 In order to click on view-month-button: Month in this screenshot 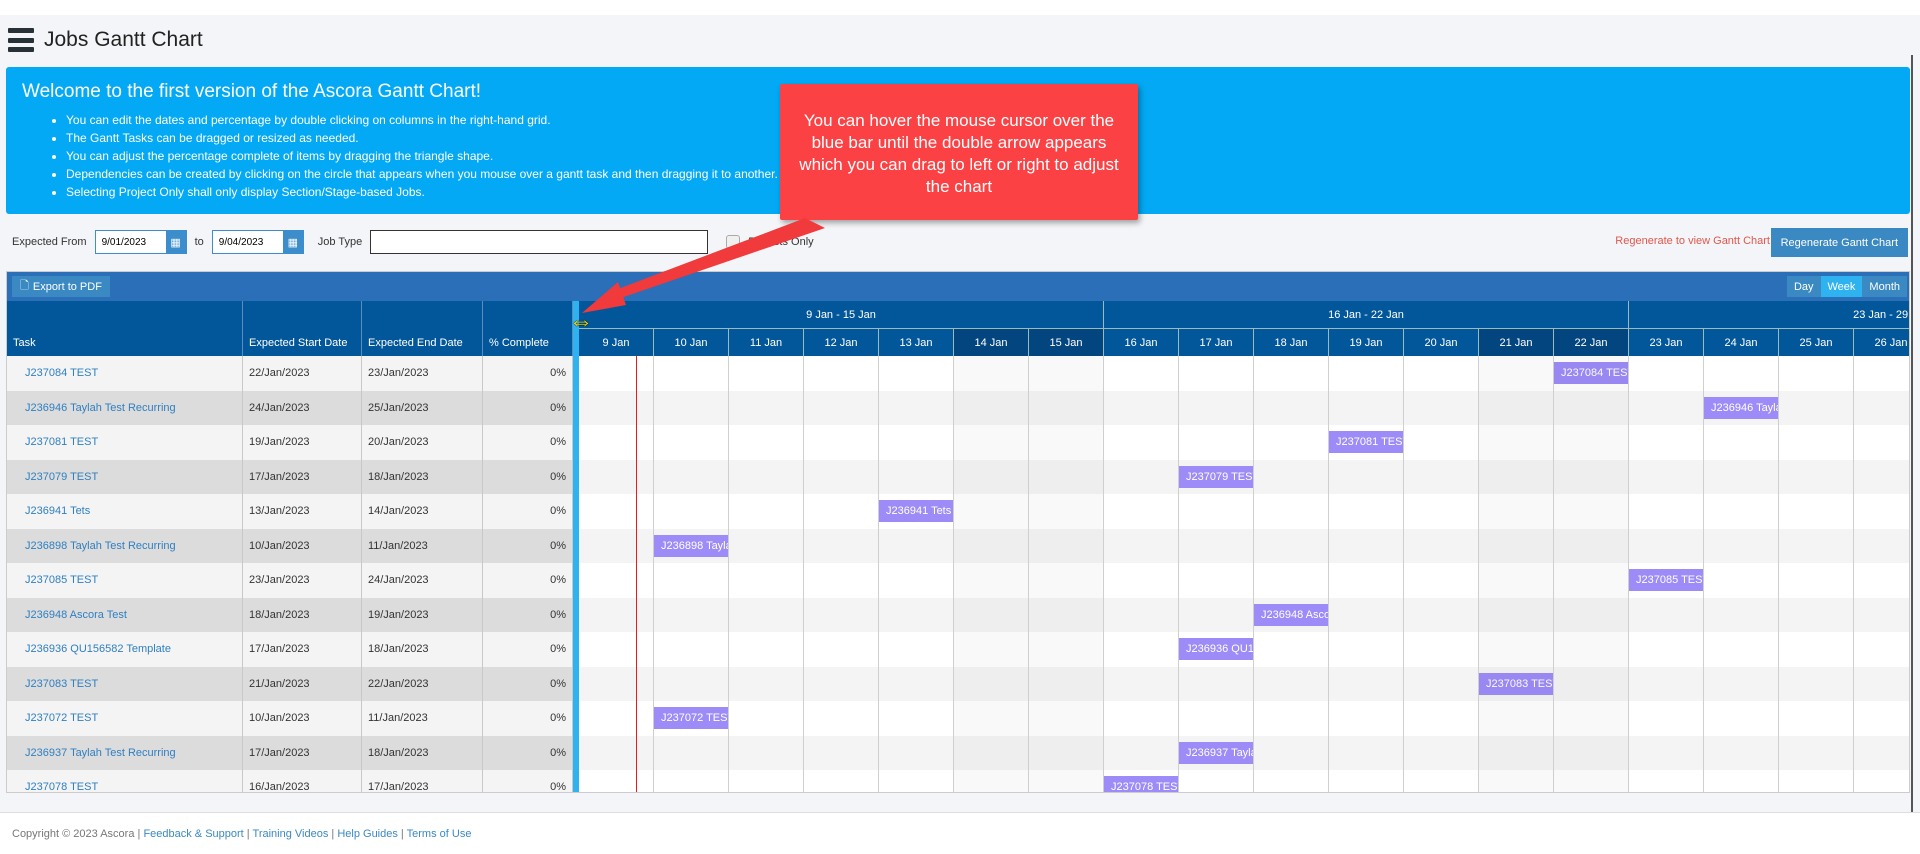, I will do `click(1884, 286)`.